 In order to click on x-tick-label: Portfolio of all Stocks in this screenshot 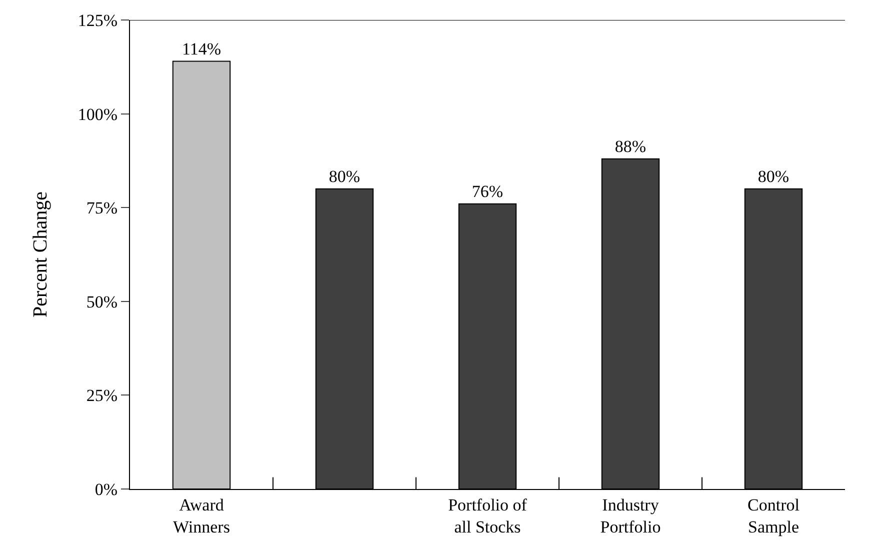, I will do `click(488, 515)`.